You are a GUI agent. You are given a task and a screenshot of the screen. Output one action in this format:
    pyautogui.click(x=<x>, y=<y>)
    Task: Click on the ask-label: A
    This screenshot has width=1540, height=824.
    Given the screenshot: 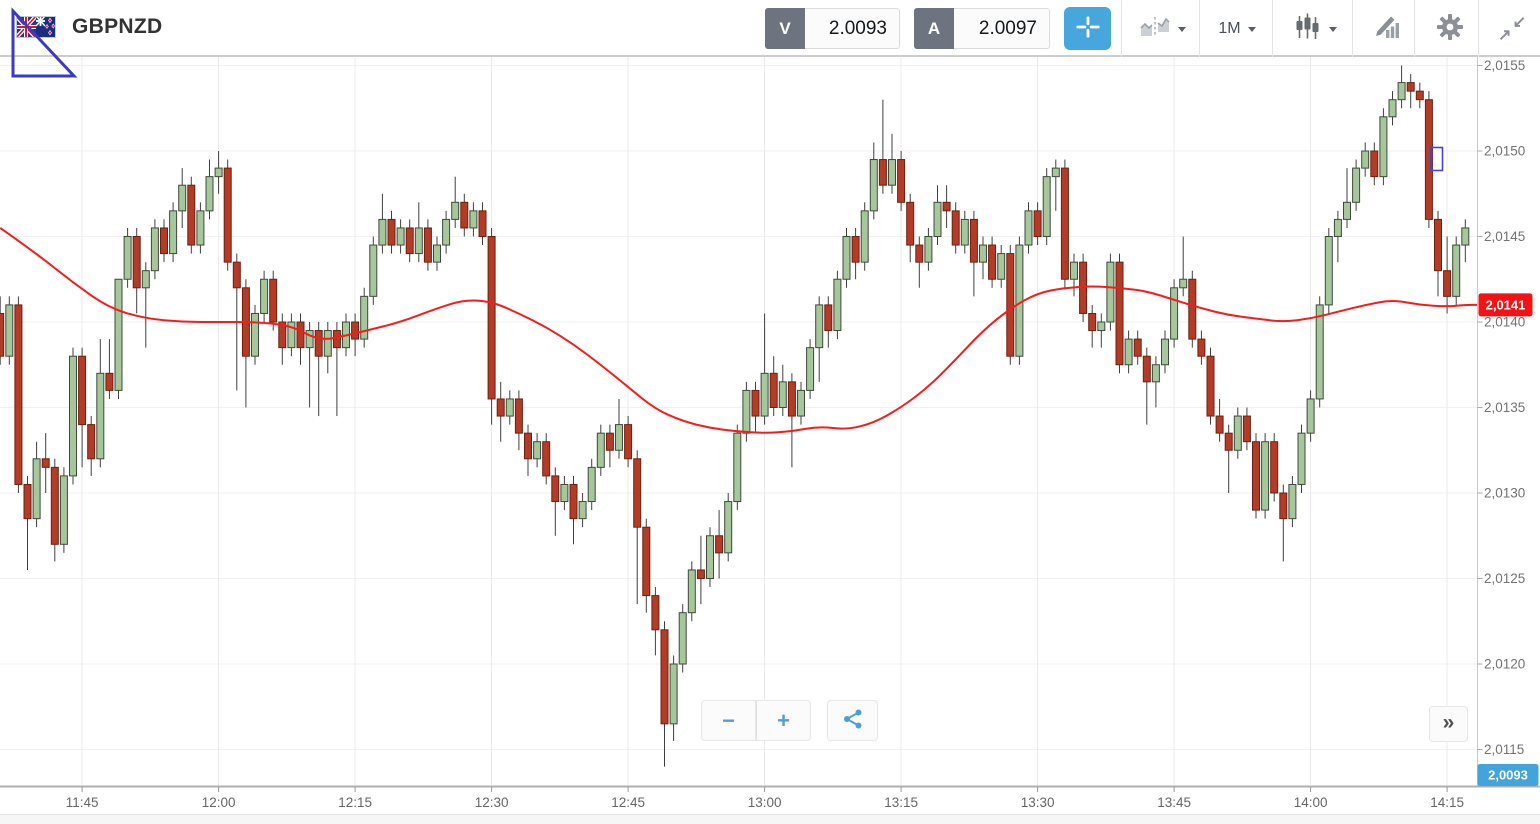 What is the action you would take?
    pyautogui.click(x=934, y=28)
    